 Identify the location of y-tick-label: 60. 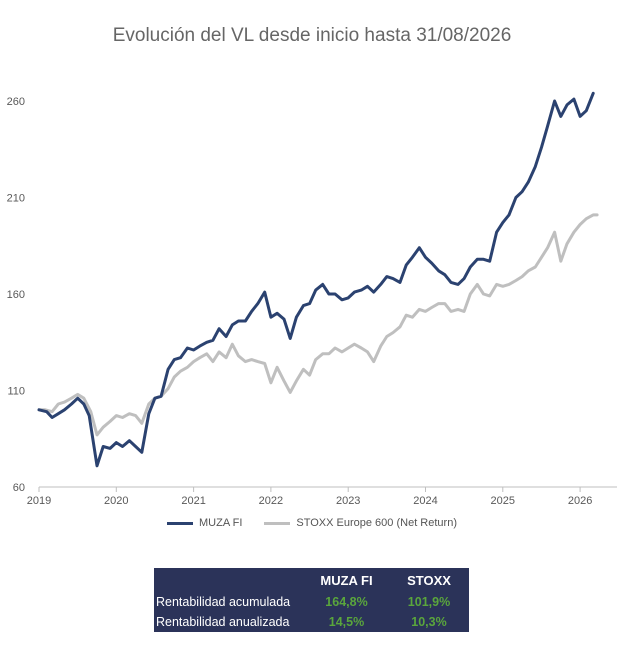
(19, 488).